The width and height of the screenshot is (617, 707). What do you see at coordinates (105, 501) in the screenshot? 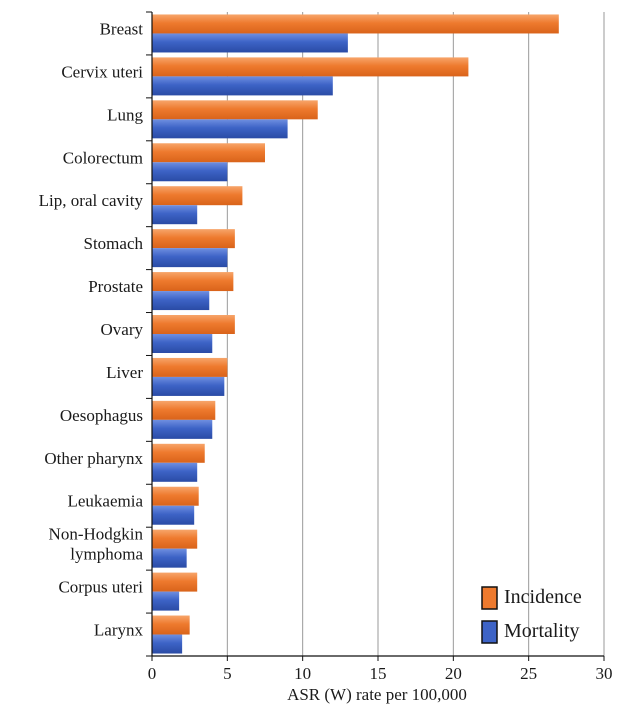
I see `category-label-leukaemia: Leukaemia` at bounding box center [105, 501].